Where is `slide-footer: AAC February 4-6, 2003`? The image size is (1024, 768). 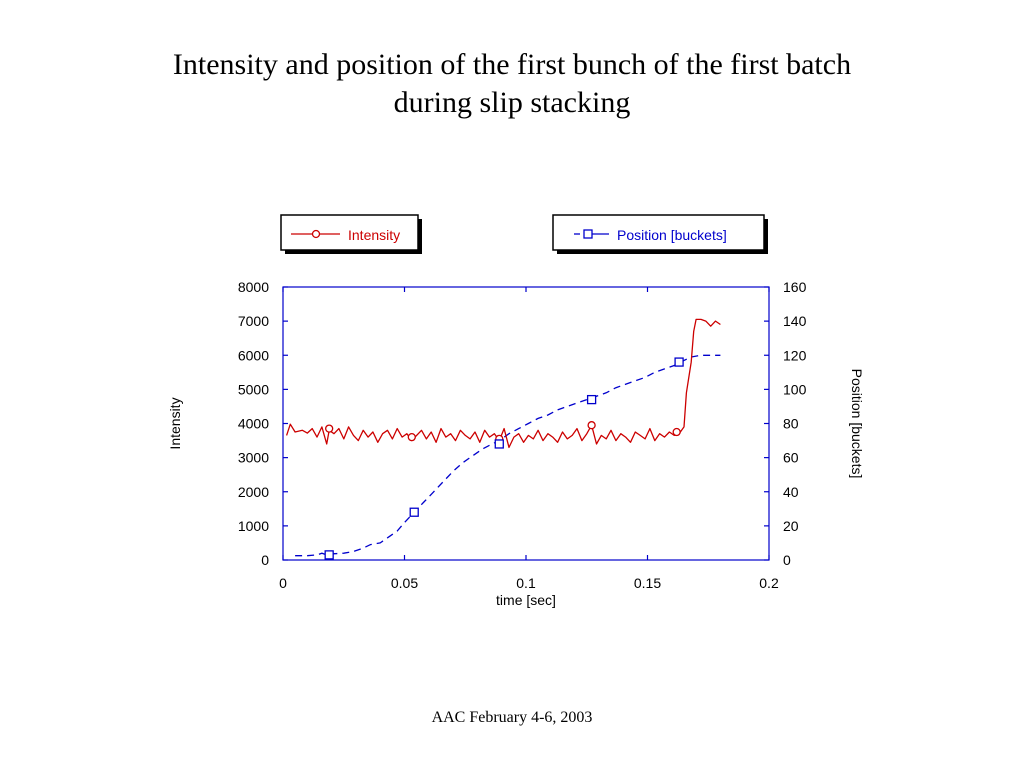
slide-footer: AAC February 4-6, 2003 is located at coordinates (512, 717).